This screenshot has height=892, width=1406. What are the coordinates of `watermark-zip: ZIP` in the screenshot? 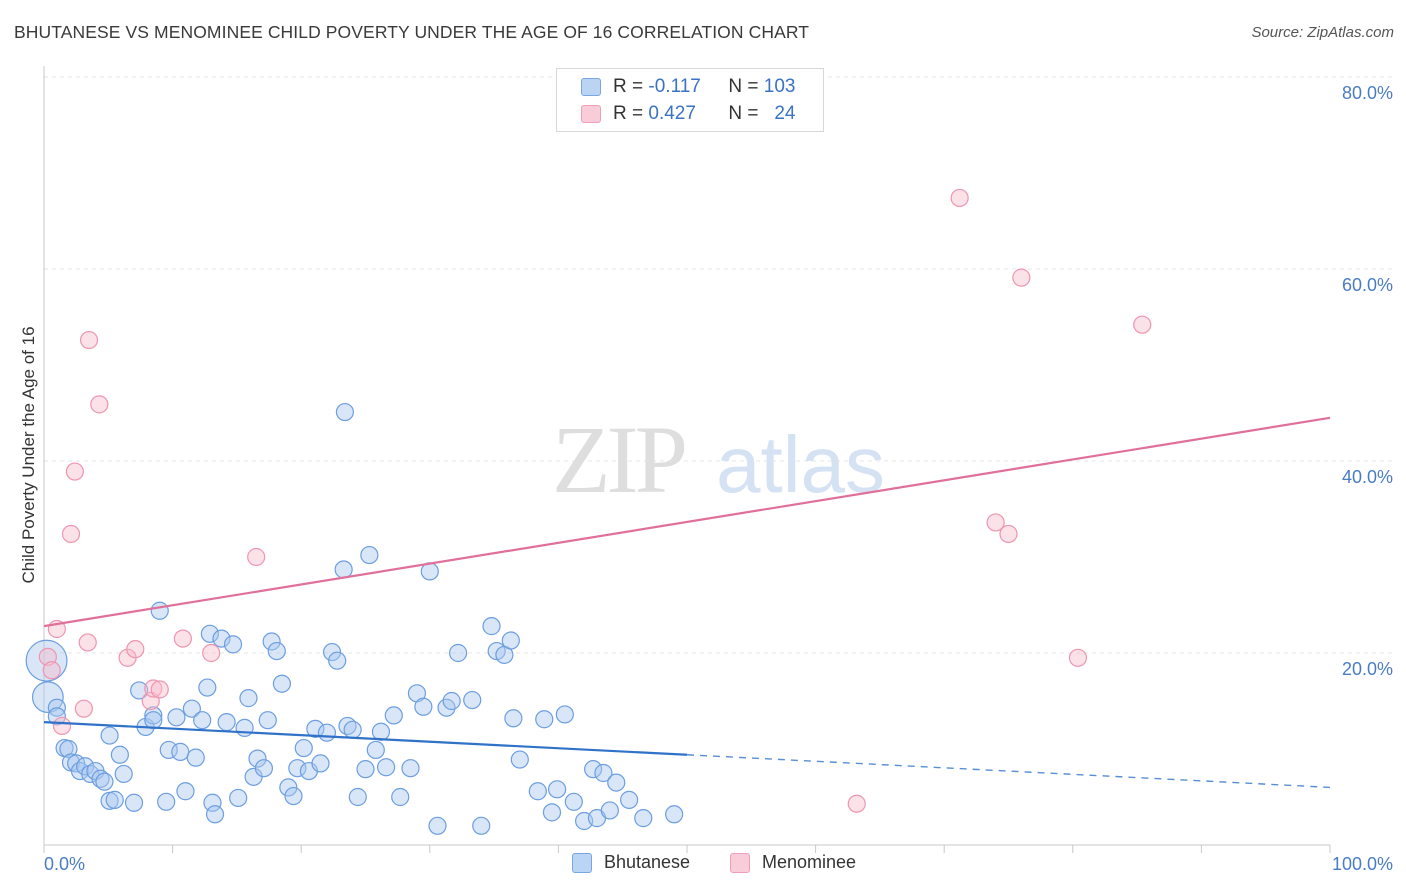 It's located at (618, 459).